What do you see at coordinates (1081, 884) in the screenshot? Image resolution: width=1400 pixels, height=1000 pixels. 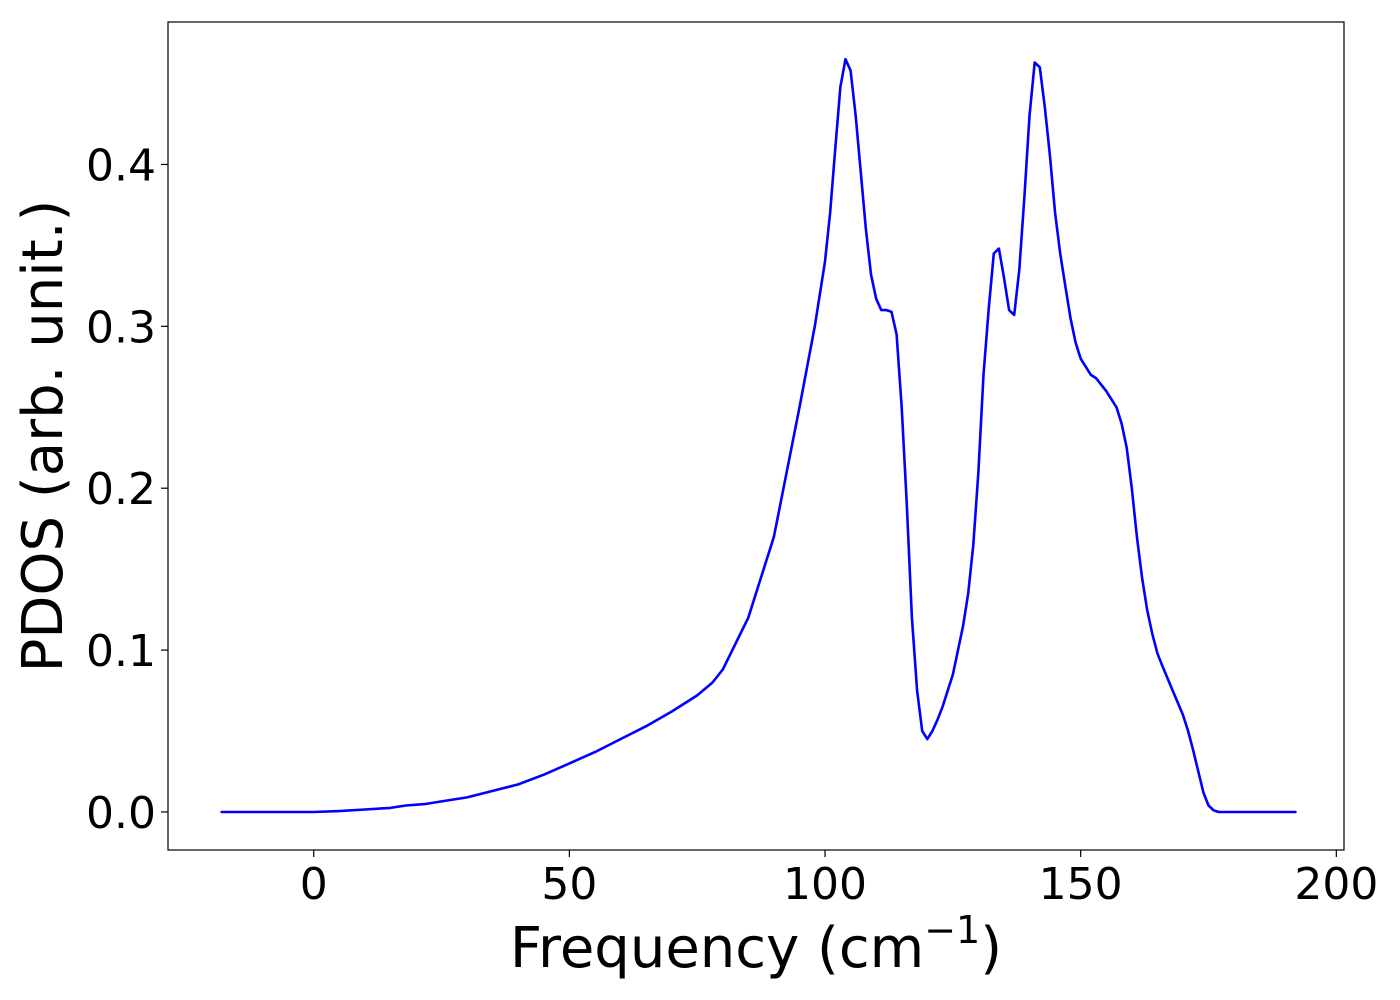 I see `x-tick-label: 150` at bounding box center [1081, 884].